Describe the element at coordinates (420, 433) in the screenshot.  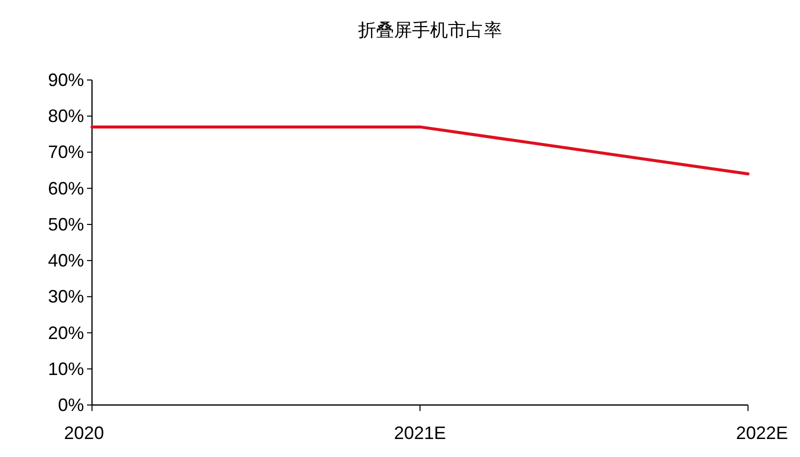
I see `x-tick-label: 2021E` at that location.